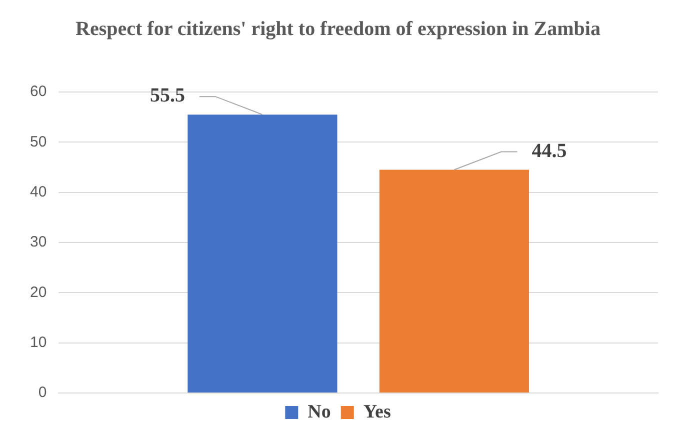 The height and width of the screenshot is (442, 678). I want to click on data-label: 44.5, so click(549, 151).